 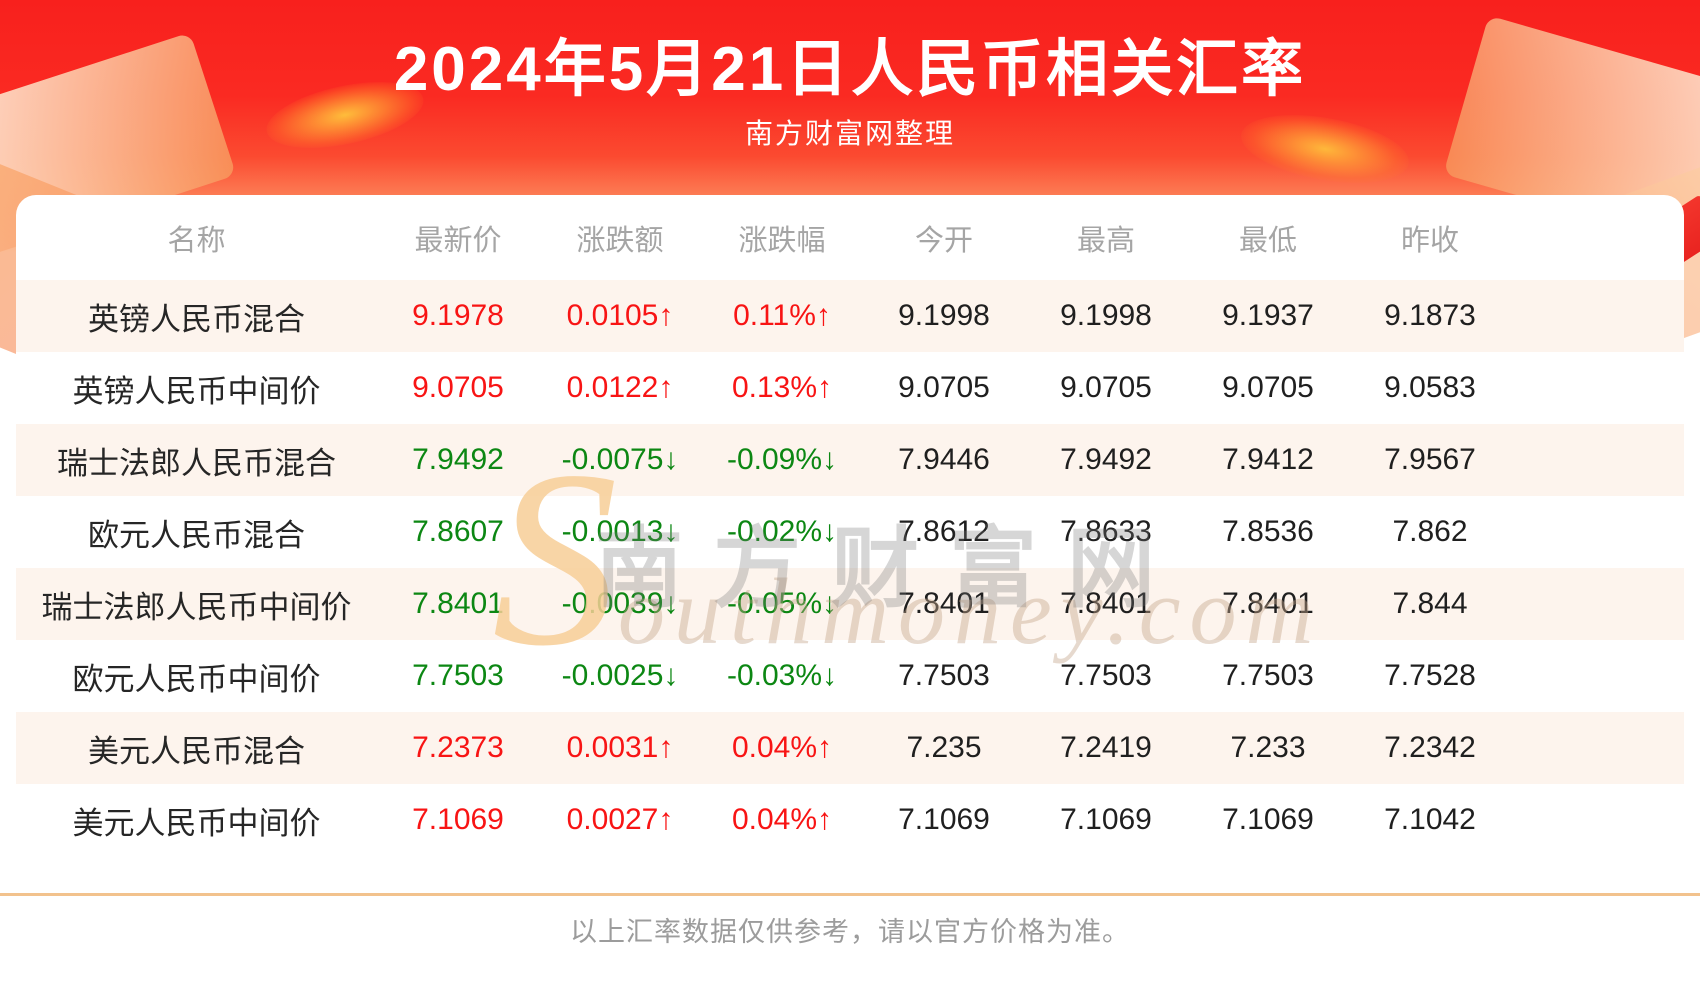 I want to click on page-subtitle: 南方财富网整理, so click(x=849, y=133).